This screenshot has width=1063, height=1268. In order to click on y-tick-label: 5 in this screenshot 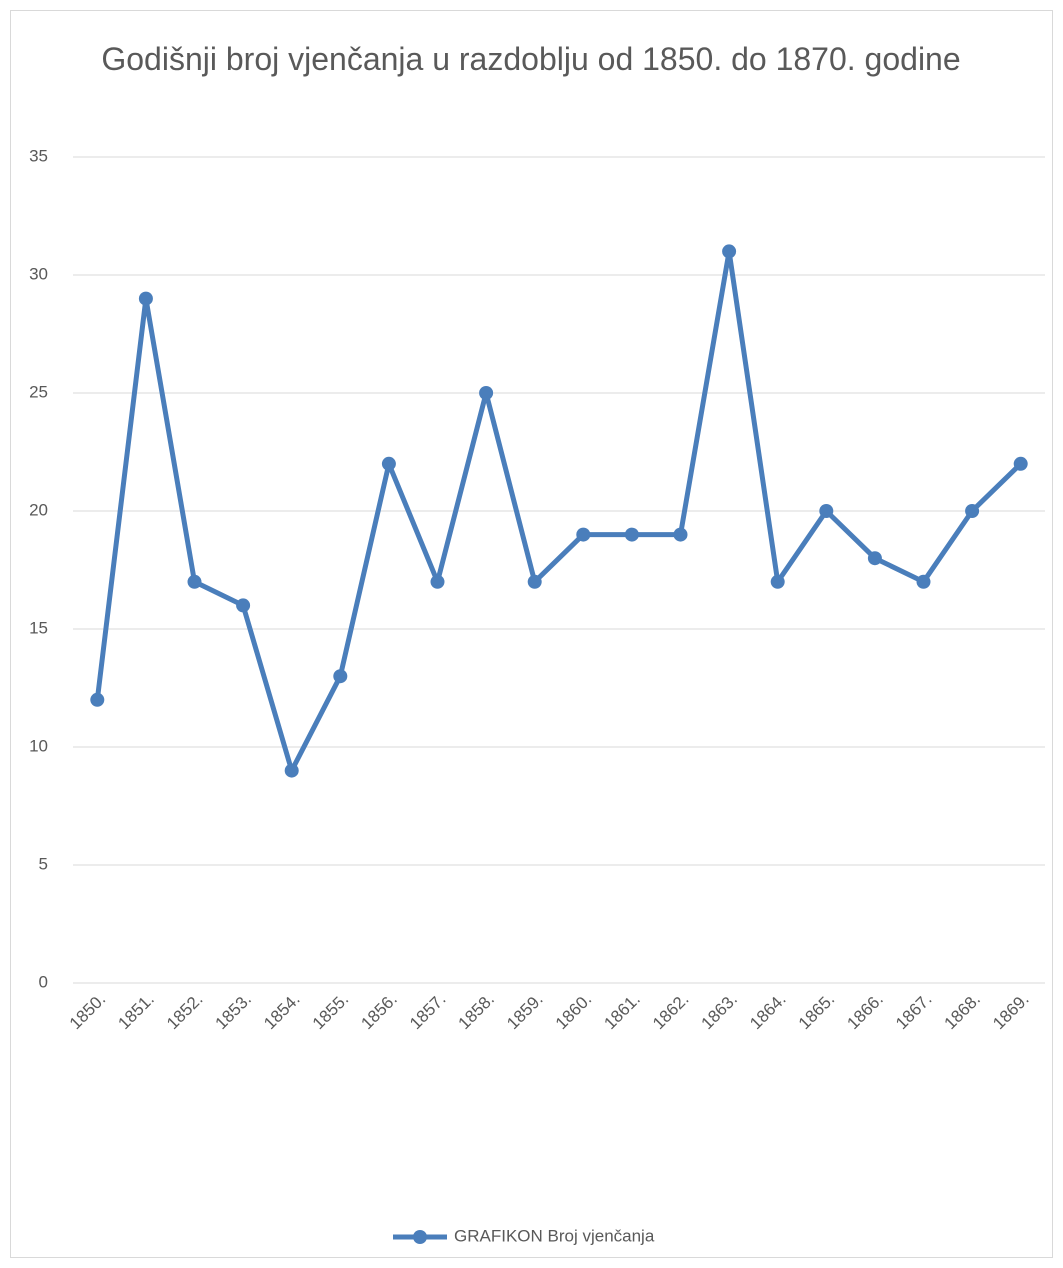, I will do `click(43, 863)`.